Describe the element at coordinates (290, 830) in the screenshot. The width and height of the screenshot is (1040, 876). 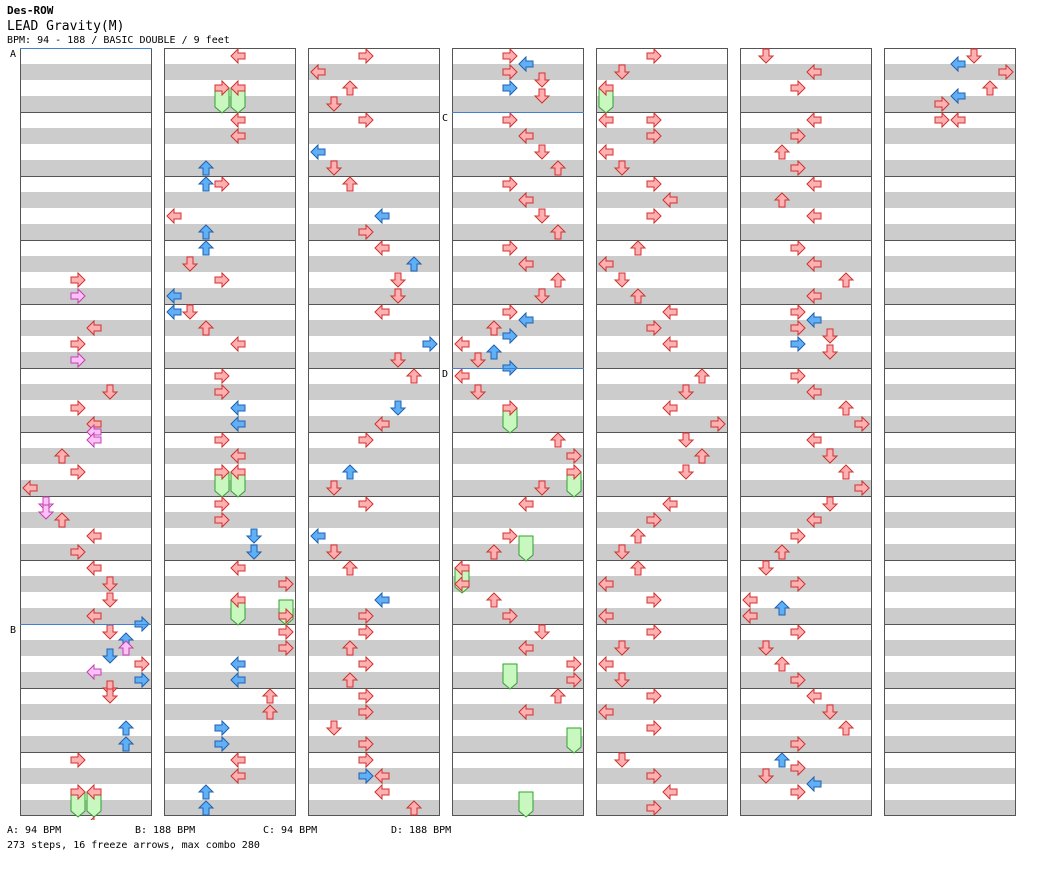
I see `bpm-label-c: C: 94 BPM` at that location.